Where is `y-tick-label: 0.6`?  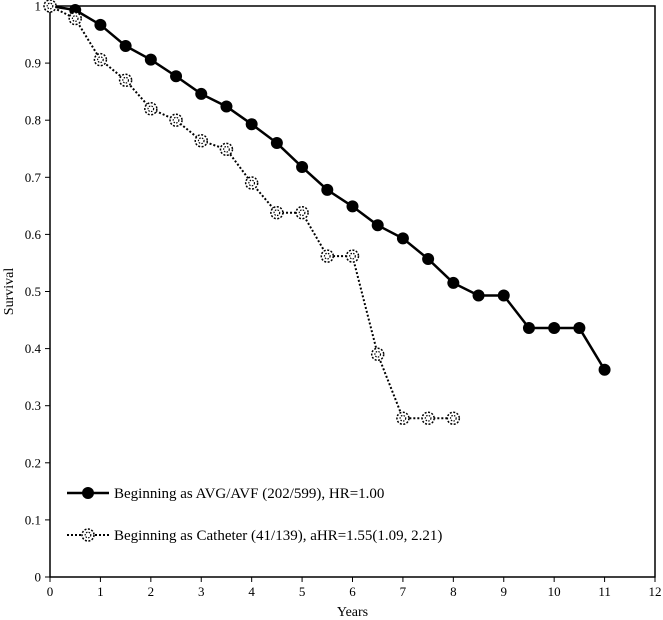 y-tick-label: 0.6 is located at coordinates (33, 234).